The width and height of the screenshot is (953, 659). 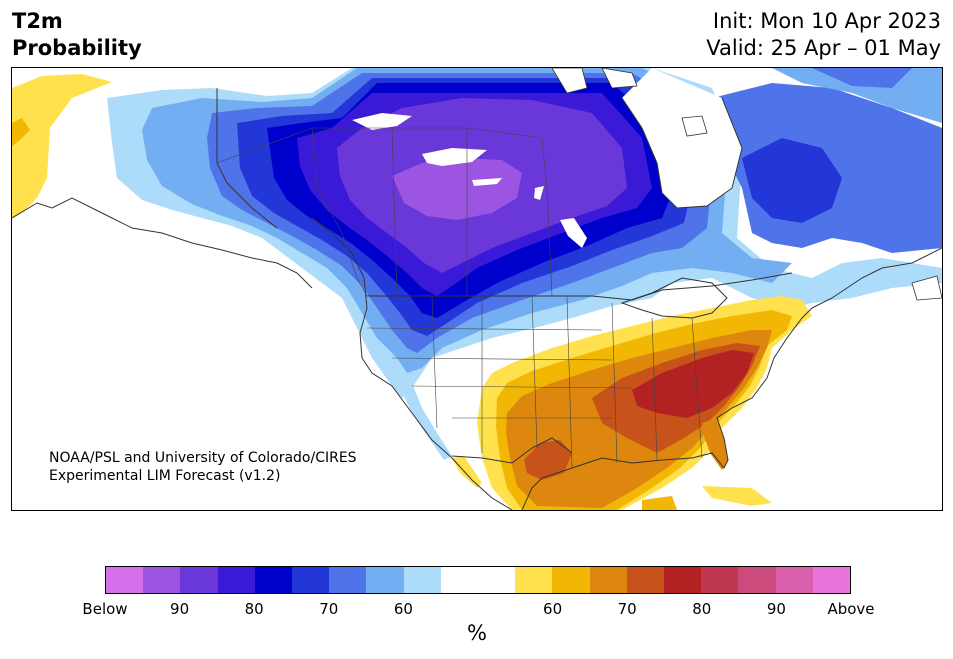 What do you see at coordinates (77, 35) in the screenshot?
I see `map-title: T2m Probability` at bounding box center [77, 35].